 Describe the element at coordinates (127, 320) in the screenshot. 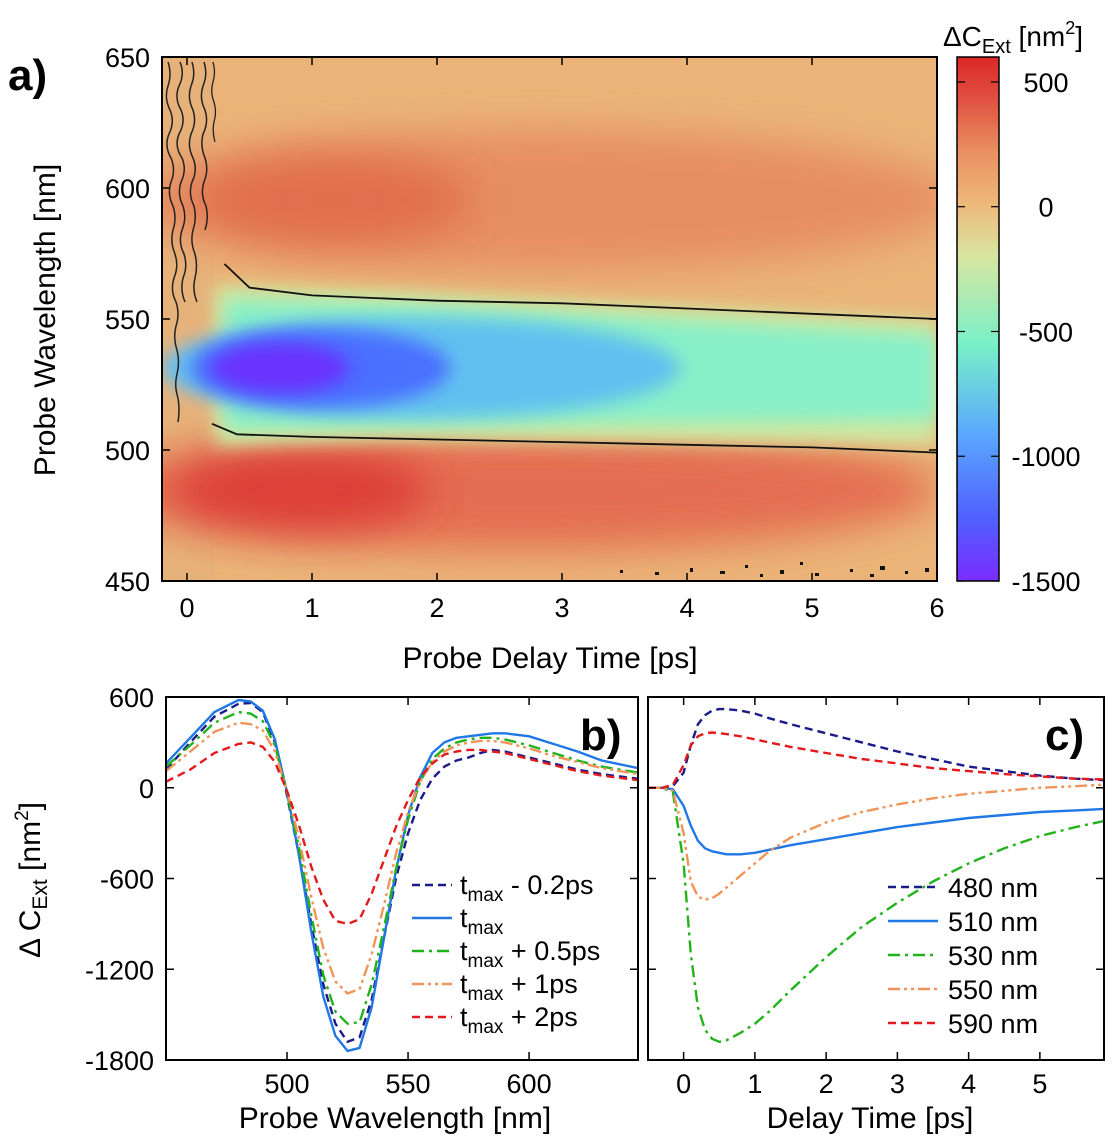

I see `y-tick-label: 550` at that location.